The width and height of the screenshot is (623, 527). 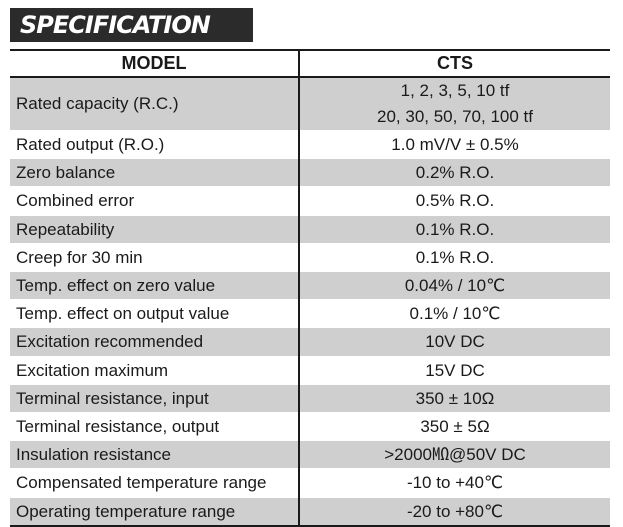 What do you see at coordinates (155, 201) in the screenshot?
I see `spec-label: Combined error` at bounding box center [155, 201].